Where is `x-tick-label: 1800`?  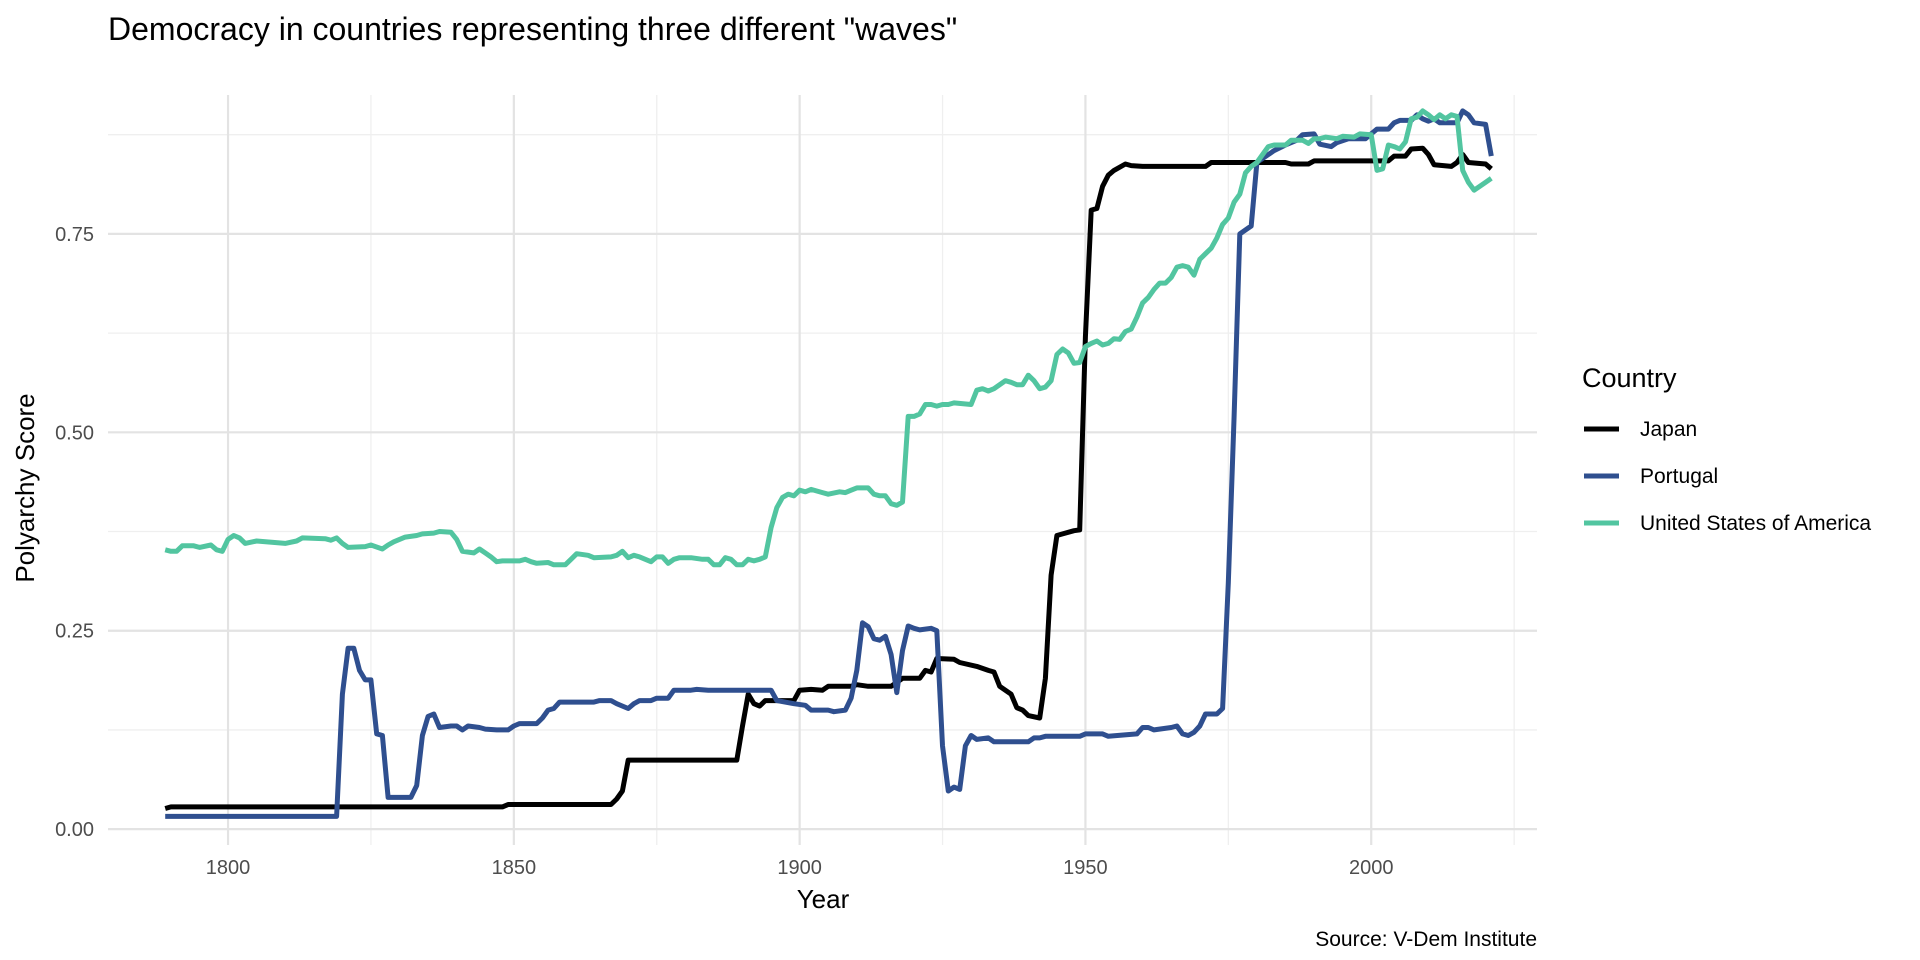 x-tick-label: 1800 is located at coordinates (228, 868).